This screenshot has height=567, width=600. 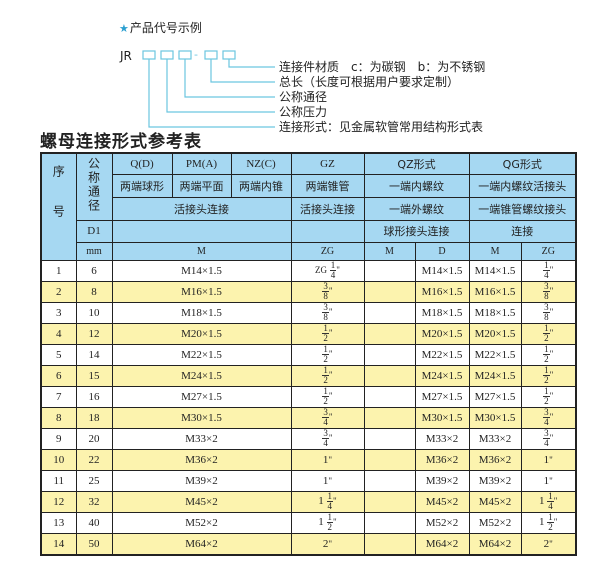 I want to click on whole-part: 2, so click(x=325, y=543).